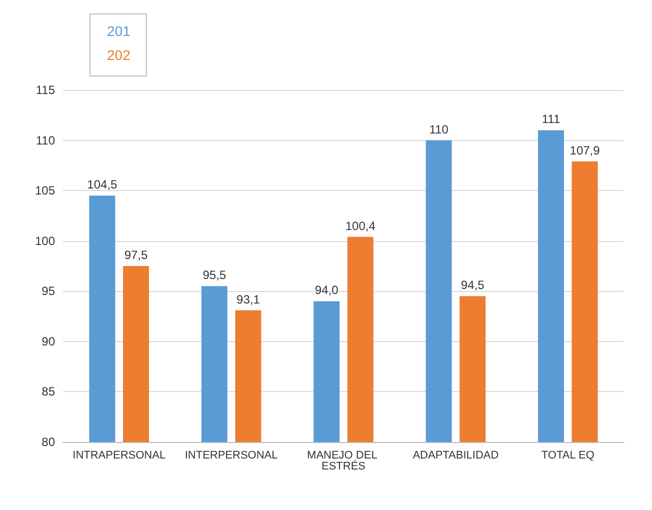  What do you see at coordinates (102, 185) in the screenshot?
I see `data-label: 104,5` at bounding box center [102, 185].